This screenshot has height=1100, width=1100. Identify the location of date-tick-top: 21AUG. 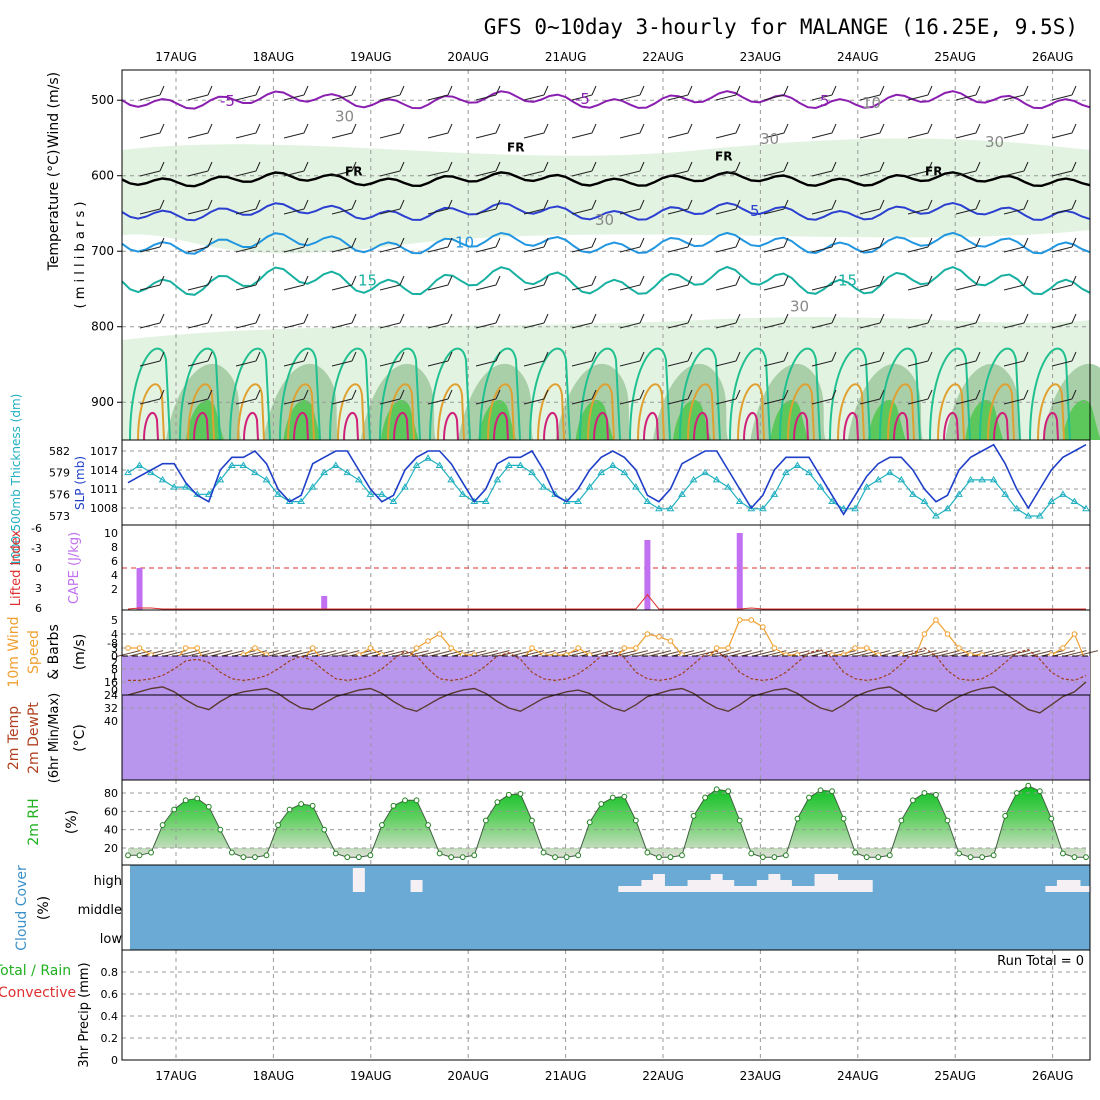
(566, 57).